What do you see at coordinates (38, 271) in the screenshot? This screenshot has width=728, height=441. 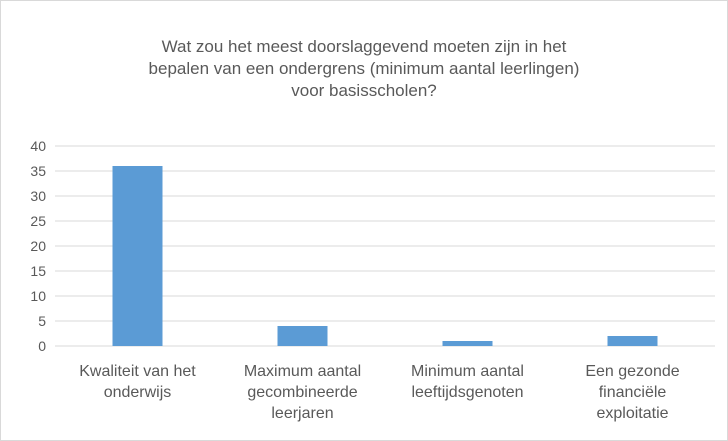 I see `y-tick-label: 15` at bounding box center [38, 271].